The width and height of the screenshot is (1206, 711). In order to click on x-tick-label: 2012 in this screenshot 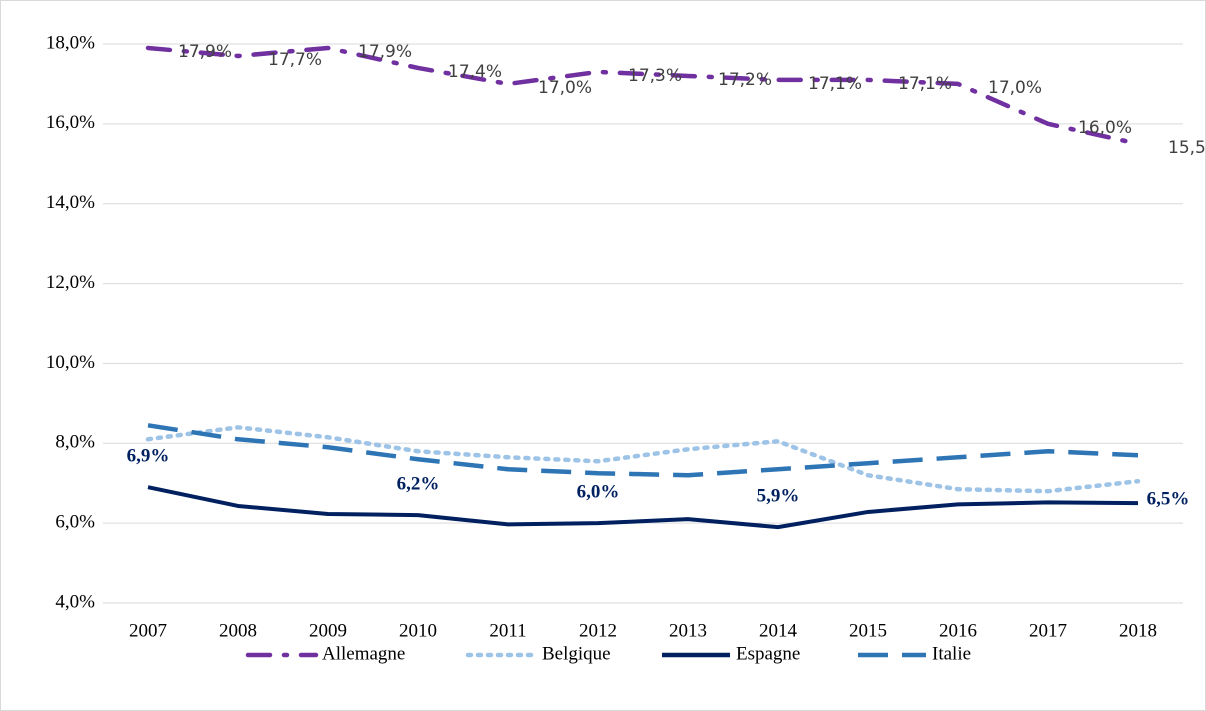, I will do `click(598, 630)`.